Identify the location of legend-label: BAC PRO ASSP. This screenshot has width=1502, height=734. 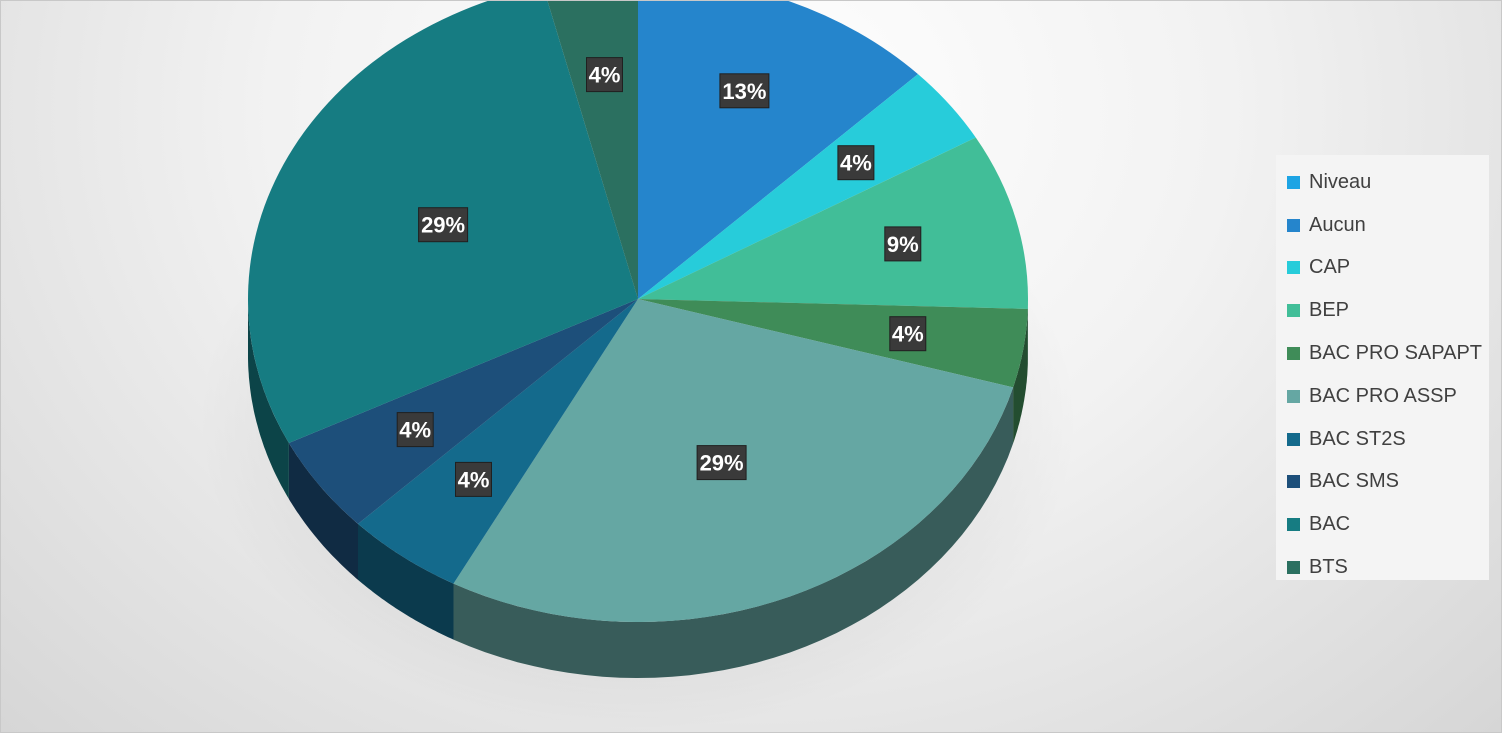
(1383, 396).